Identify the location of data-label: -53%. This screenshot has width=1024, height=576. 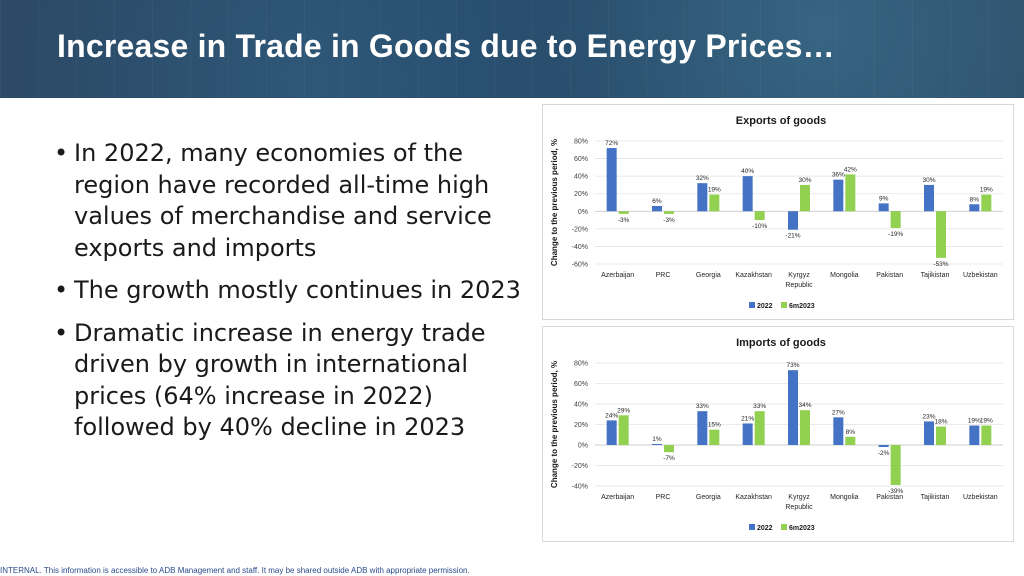
(940, 264).